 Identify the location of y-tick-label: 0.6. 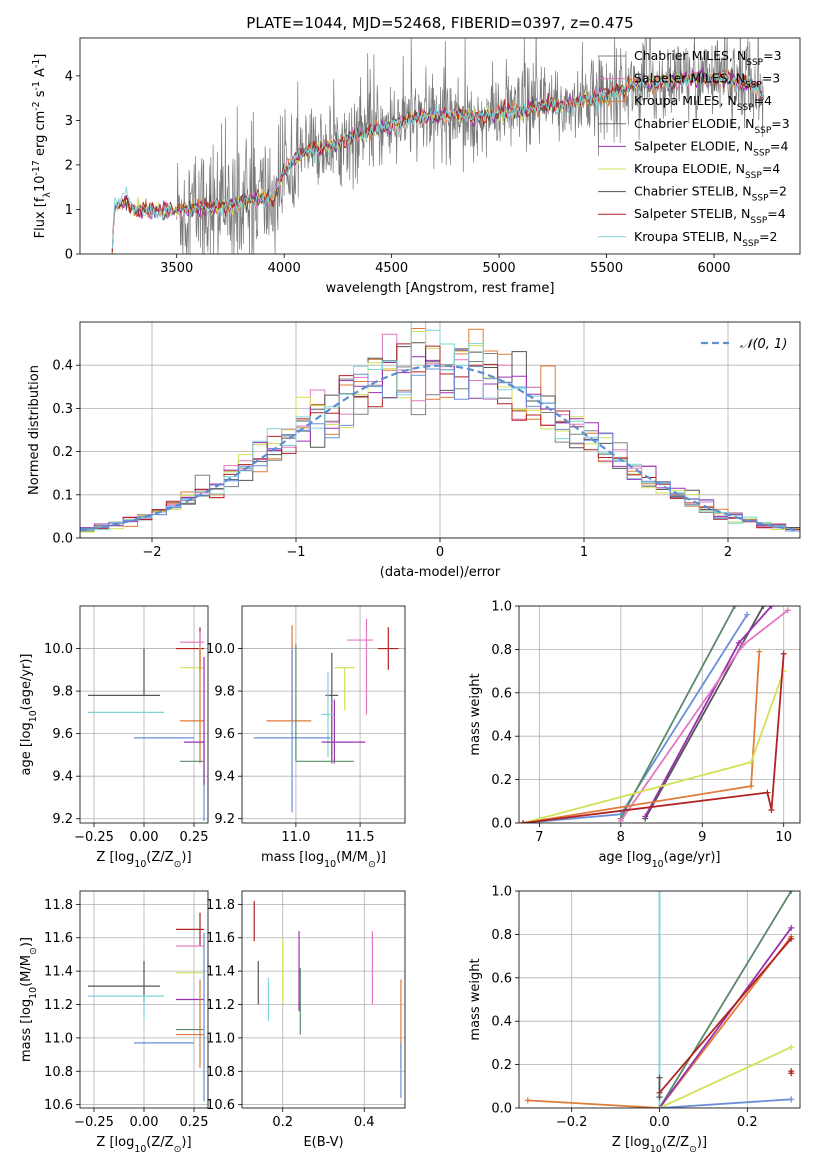
(501, 693).